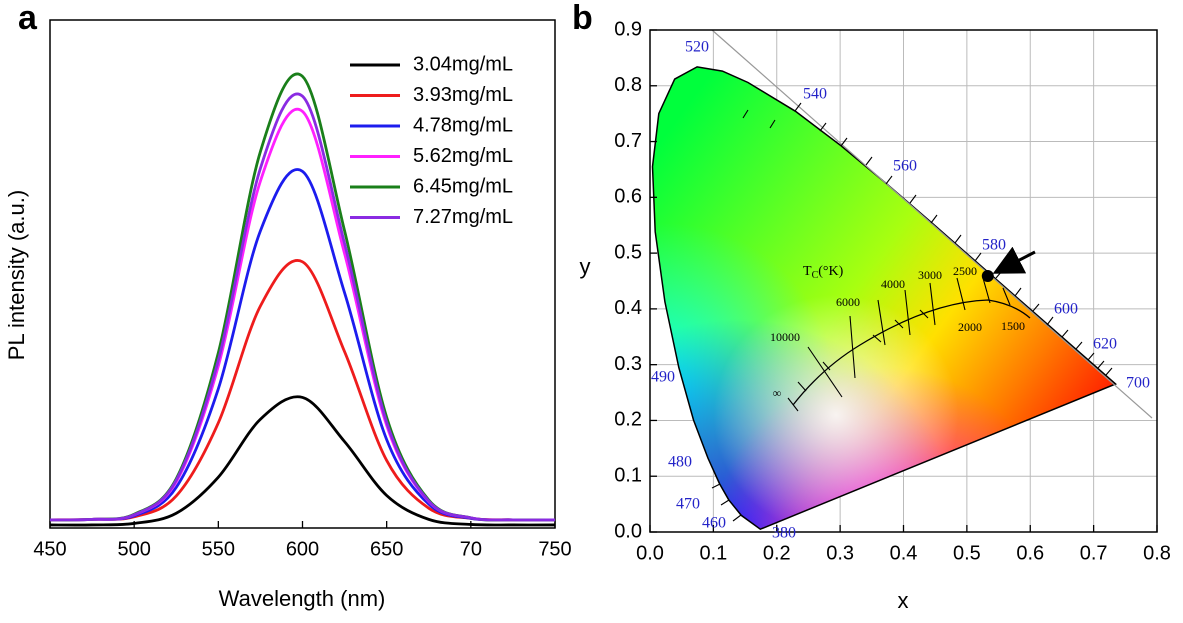  I want to click on cct-label: 6000, so click(848, 302).